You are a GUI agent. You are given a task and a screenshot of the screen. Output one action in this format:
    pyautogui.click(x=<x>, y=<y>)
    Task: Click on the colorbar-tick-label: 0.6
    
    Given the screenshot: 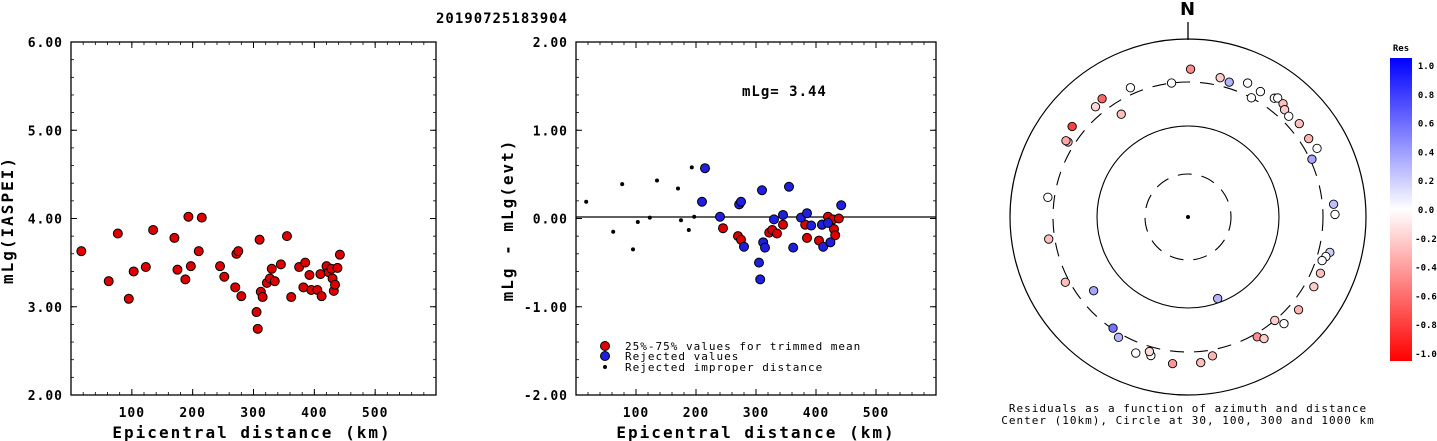 What is the action you would take?
    pyautogui.click(x=1426, y=125)
    